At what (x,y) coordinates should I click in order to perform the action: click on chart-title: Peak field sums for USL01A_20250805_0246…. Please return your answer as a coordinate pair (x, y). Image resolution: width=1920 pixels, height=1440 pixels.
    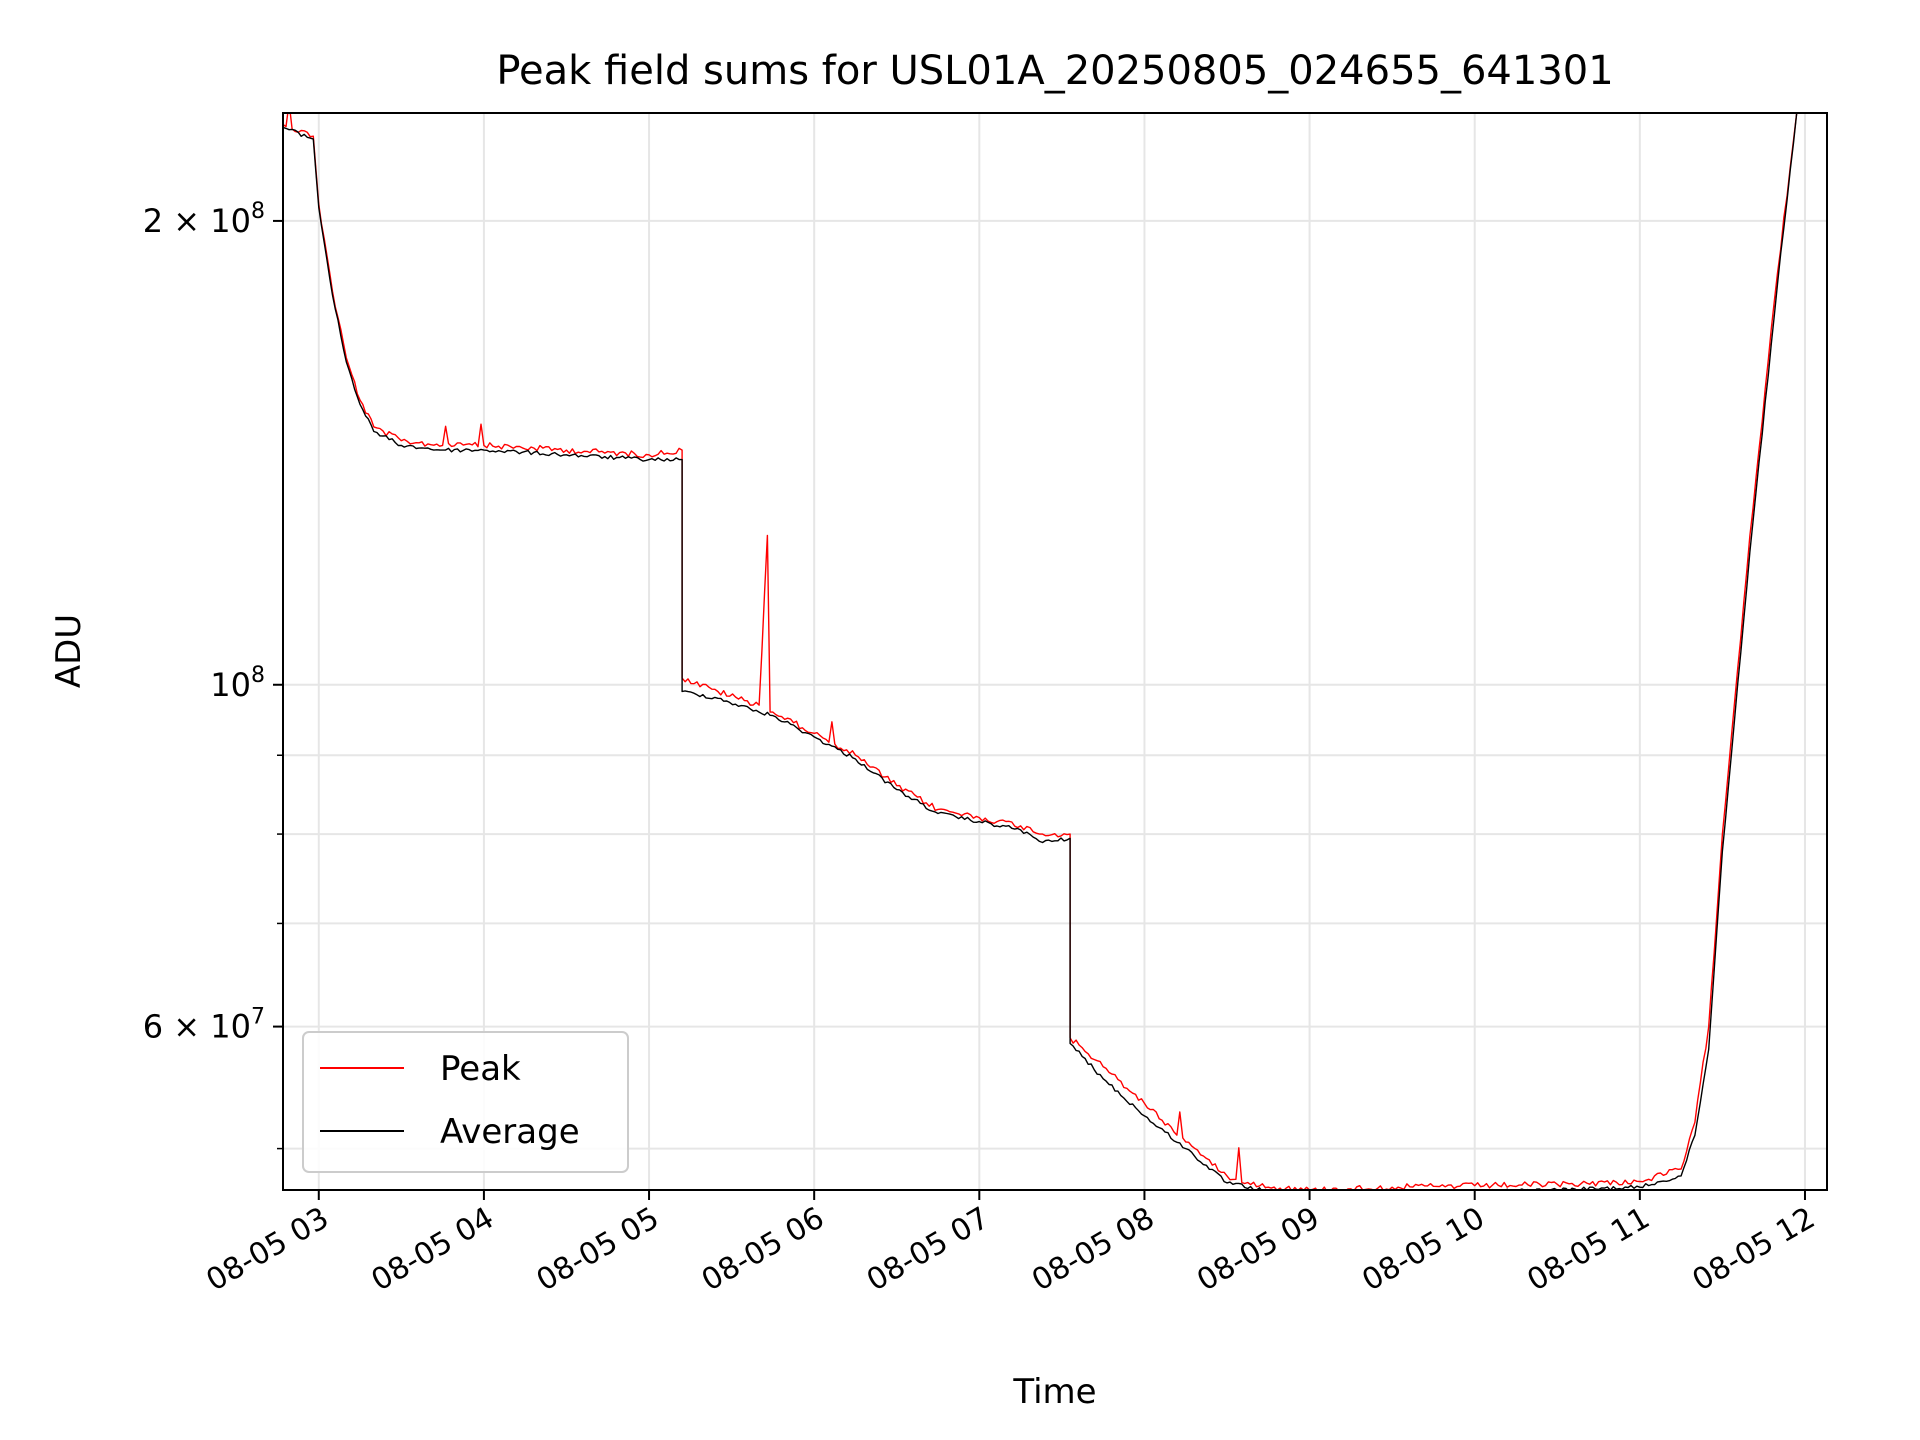
    Looking at the image, I should click on (1054, 71).